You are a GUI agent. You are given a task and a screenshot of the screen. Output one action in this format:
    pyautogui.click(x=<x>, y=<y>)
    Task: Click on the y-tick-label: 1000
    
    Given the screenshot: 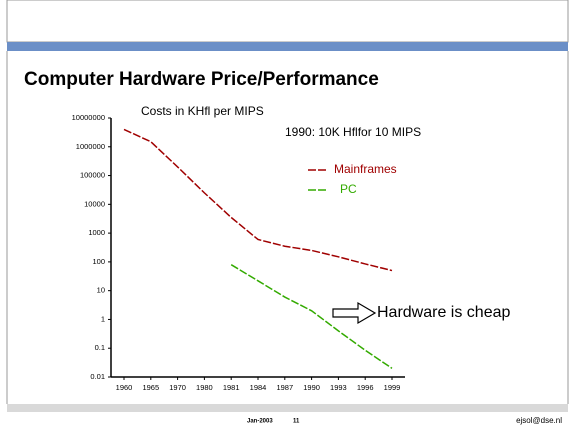 What is the action you would take?
    pyautogui.click(x=96, y=232)
    